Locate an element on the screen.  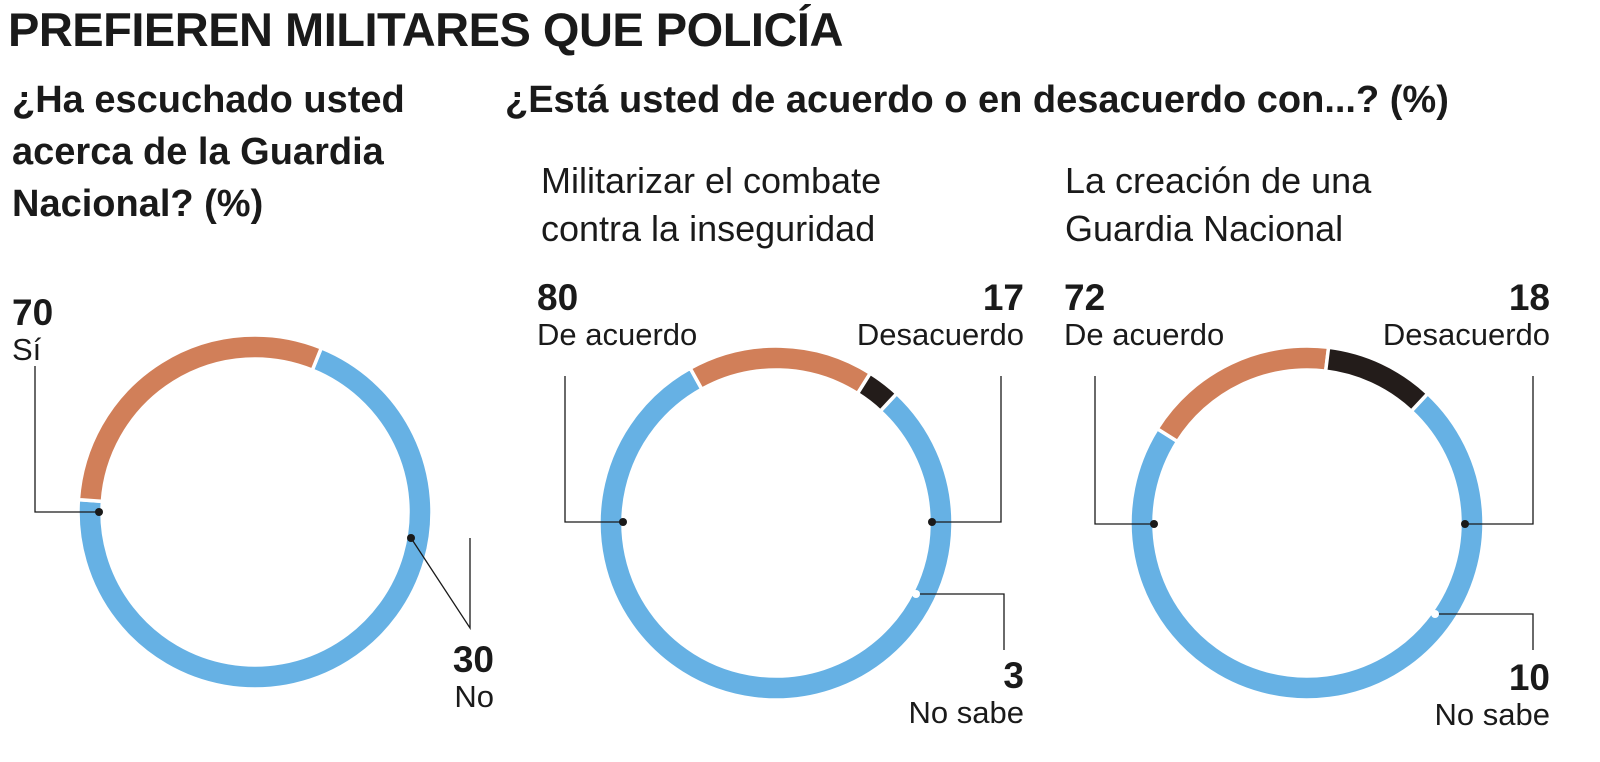
value-label-2-3: 3 is located at coordinates (1013, 675).